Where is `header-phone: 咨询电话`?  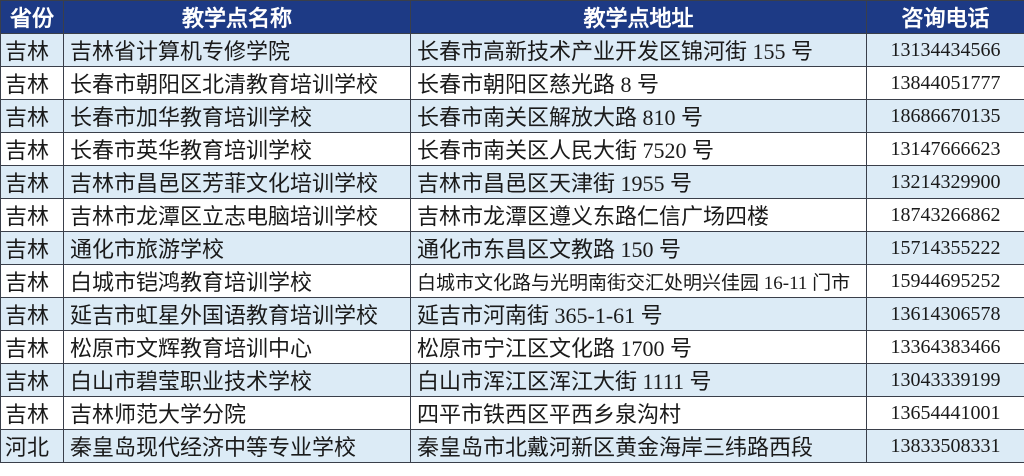 header-phone: 咨询电话 is located at coordinates (945, 17).